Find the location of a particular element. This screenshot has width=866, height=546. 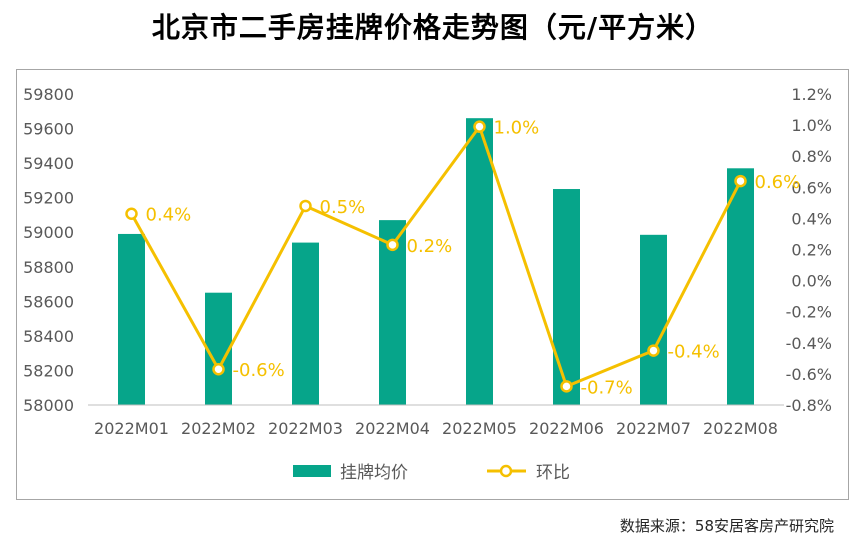

x-tick-label: 2022M08 is located at coordinates (740, 428).